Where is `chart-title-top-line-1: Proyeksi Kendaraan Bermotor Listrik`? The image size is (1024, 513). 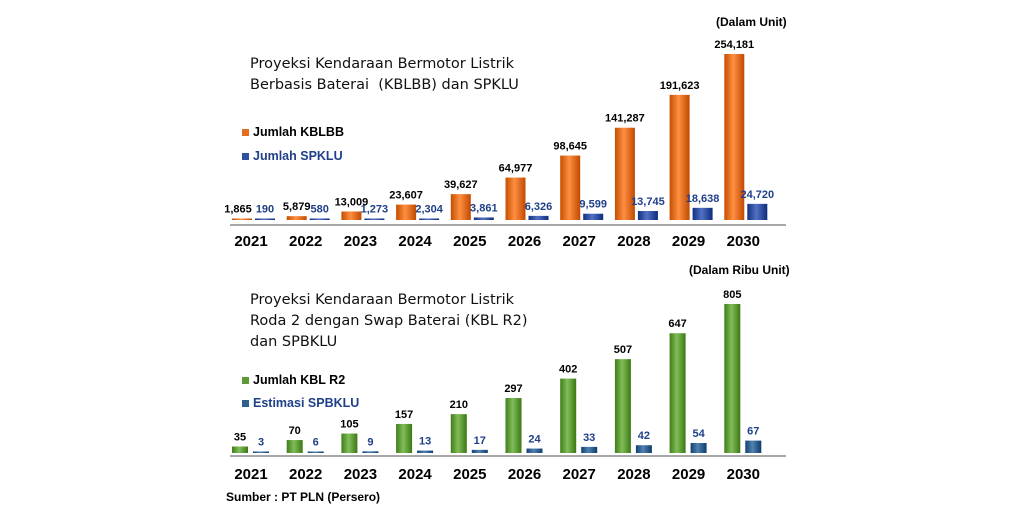
chart-title-top-line-1: Proyeksi Kendaraan Bermotor Listrik is located at coordinates (382, 64).